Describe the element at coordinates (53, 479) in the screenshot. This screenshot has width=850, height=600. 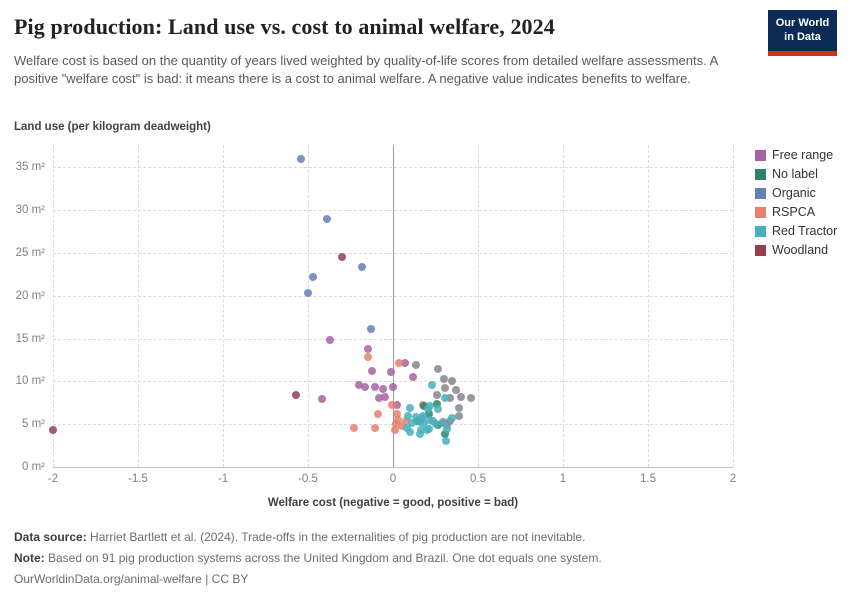
I see `x-tick-label: -2` at that location.